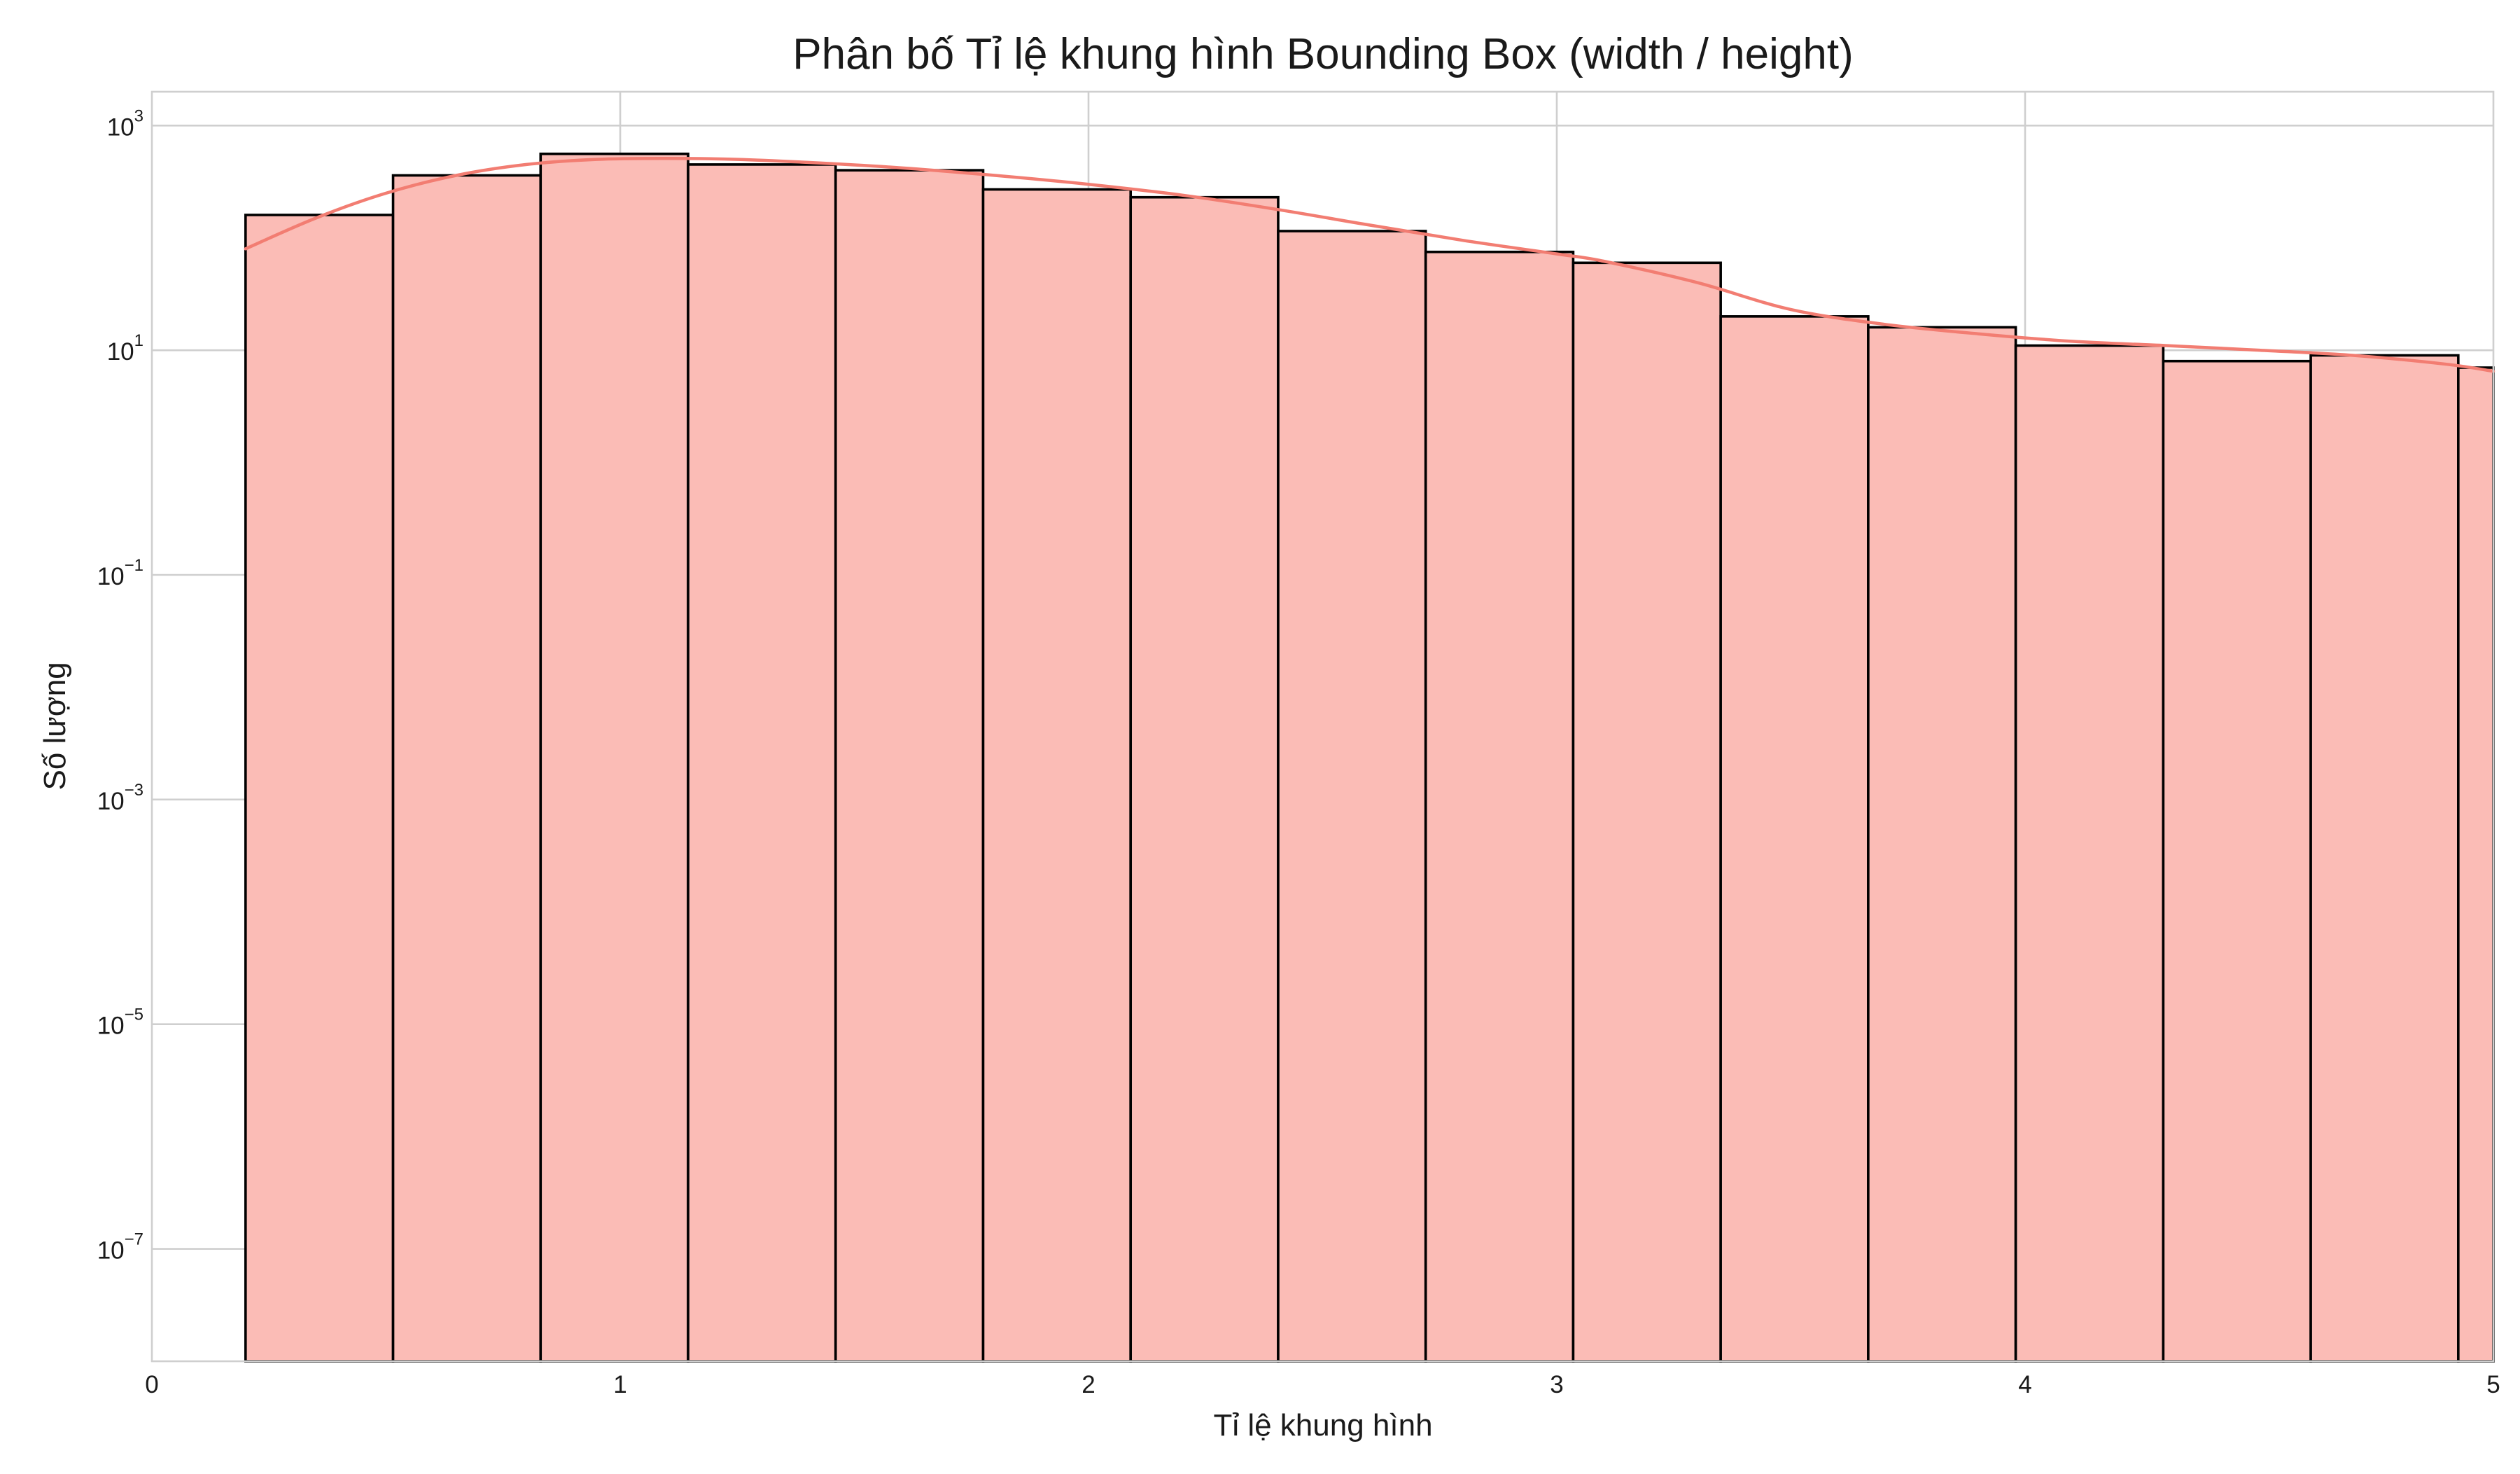 This screenshot has height=1474, width=2520. What do you see at coordinates (120, 1248) in the screenshot?
I see `y-tick-label: 10⁻⁷` at bounding box center [120, 1248].